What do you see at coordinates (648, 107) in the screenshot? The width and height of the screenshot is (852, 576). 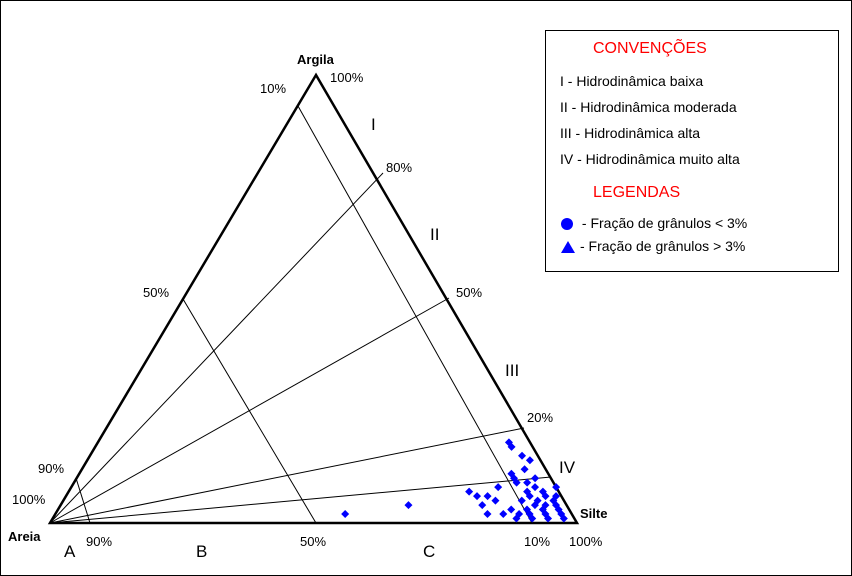 I see `convention-item-2: II - Hidrodinâmica moderada` at bounding box center [648, 107].